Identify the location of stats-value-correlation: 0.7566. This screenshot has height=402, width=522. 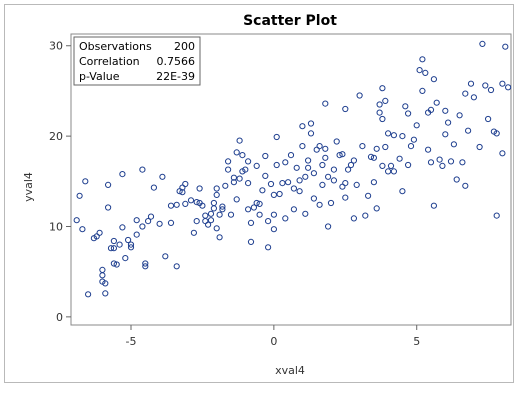
(176, 61).